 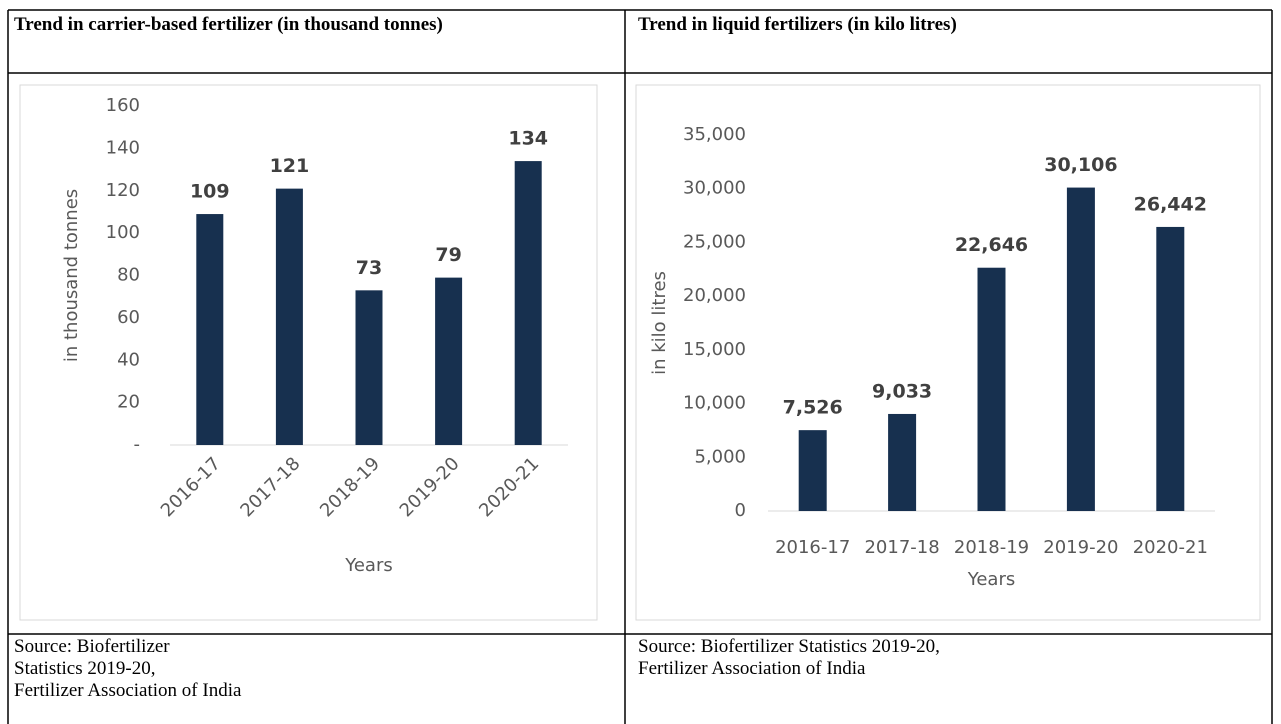 I want to click on y-tick-label: 15,000, so click(x=714, y=349).